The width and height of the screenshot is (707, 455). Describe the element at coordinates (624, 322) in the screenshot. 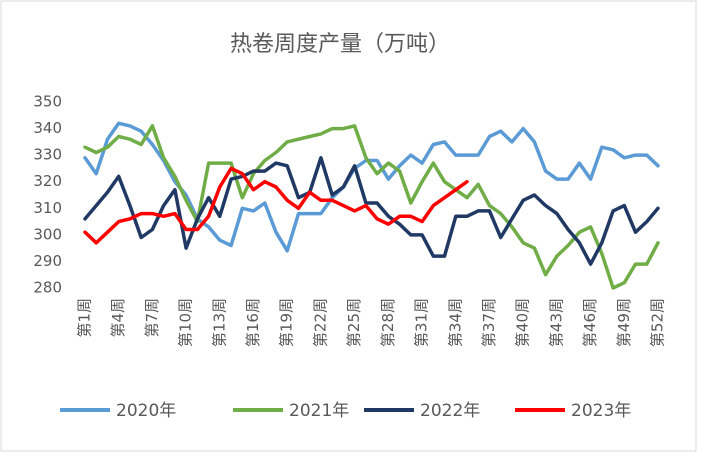

I see `x-tick-label: 第49周` at that location.